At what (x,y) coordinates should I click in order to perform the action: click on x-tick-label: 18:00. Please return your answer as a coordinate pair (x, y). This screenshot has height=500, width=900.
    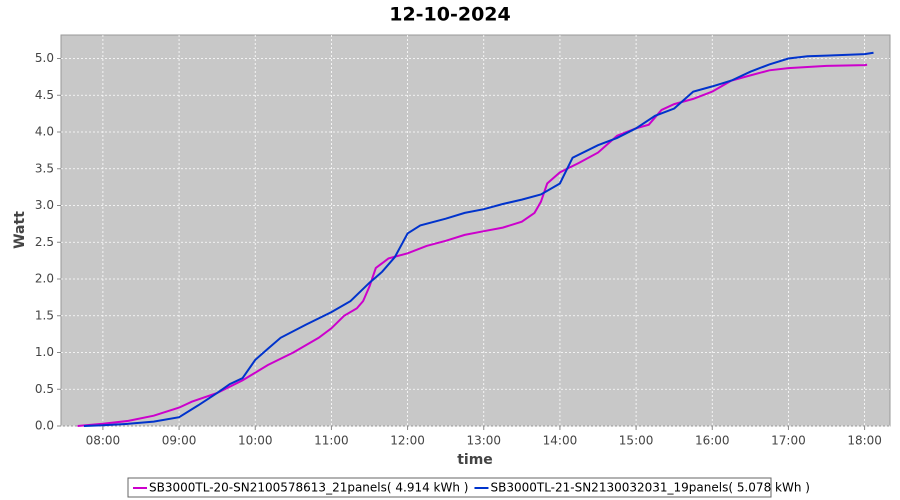
    Looking at the image, I should click on (864, 441).